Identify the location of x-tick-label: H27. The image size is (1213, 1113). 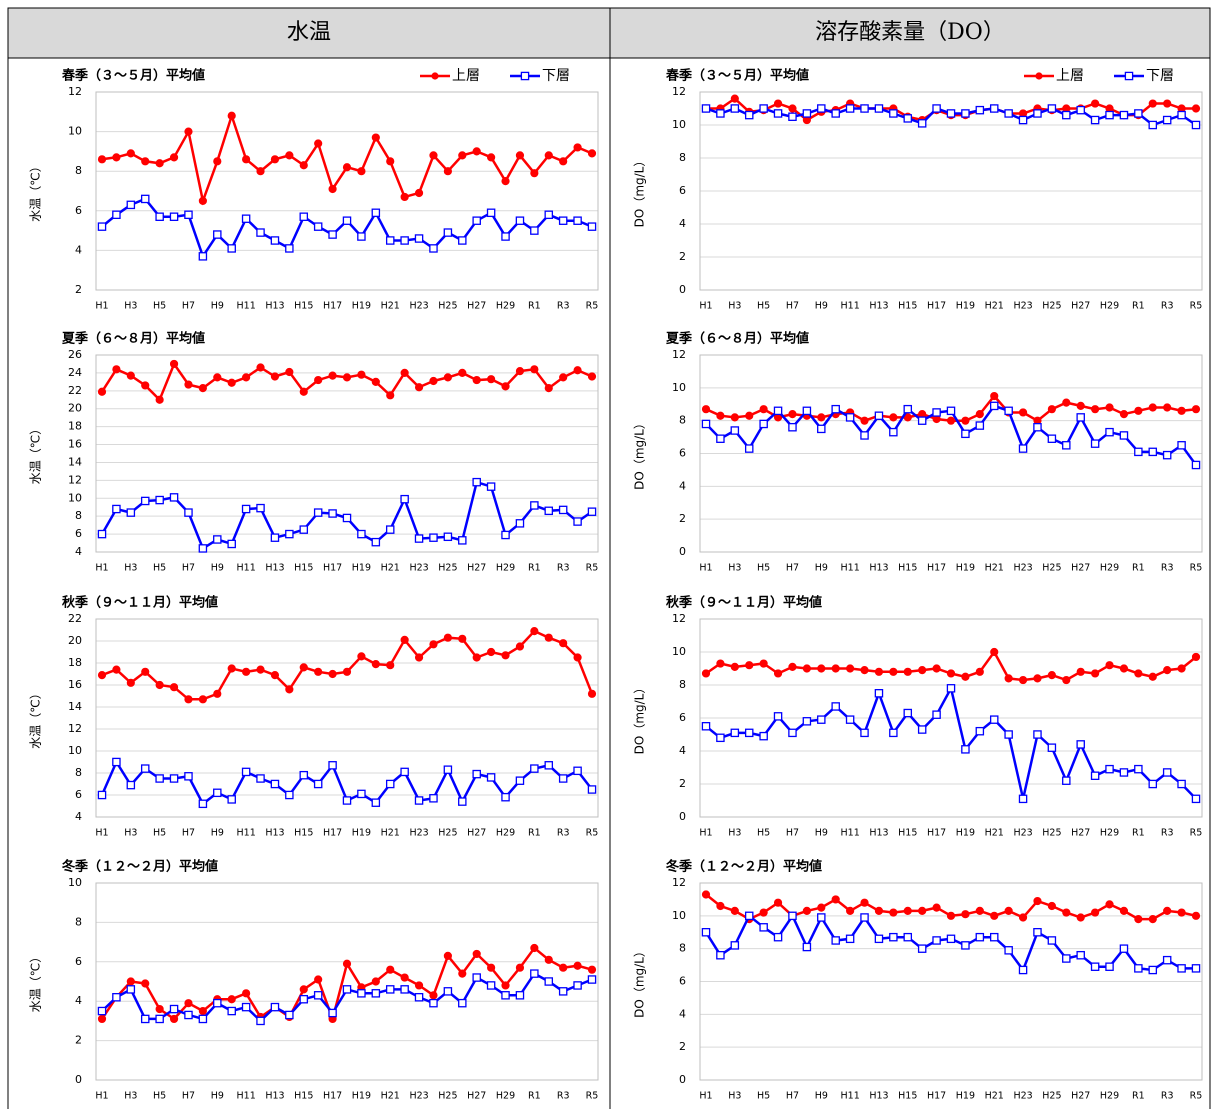
(1080, 306).